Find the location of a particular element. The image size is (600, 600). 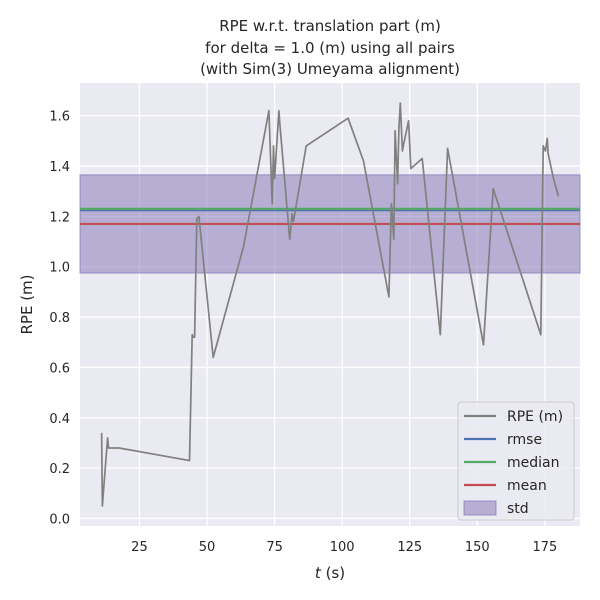

legend-label: mean is located at coordinates (527, 486).